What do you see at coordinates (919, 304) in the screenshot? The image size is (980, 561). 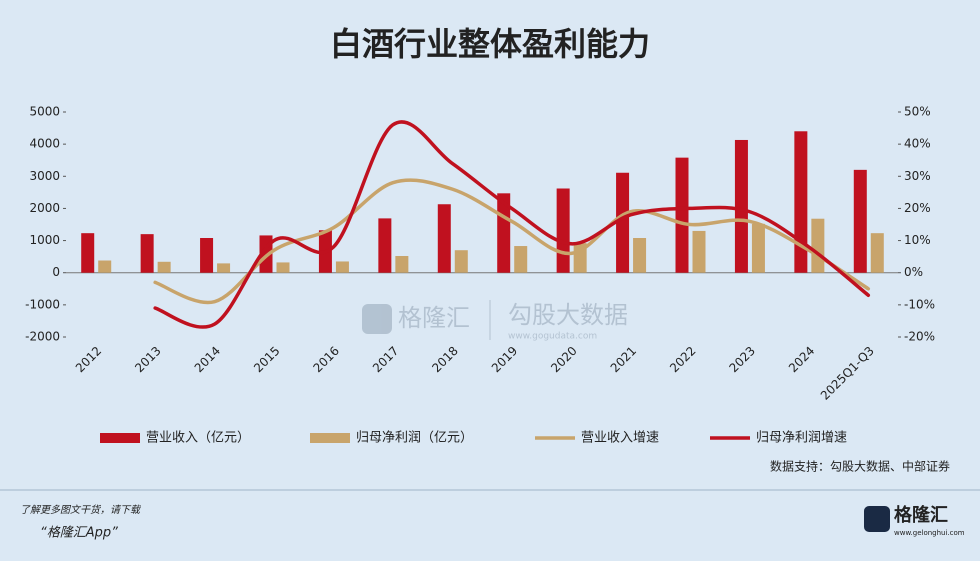 I see `y2-tick-label: -10%` at bounding box center [919, 304].